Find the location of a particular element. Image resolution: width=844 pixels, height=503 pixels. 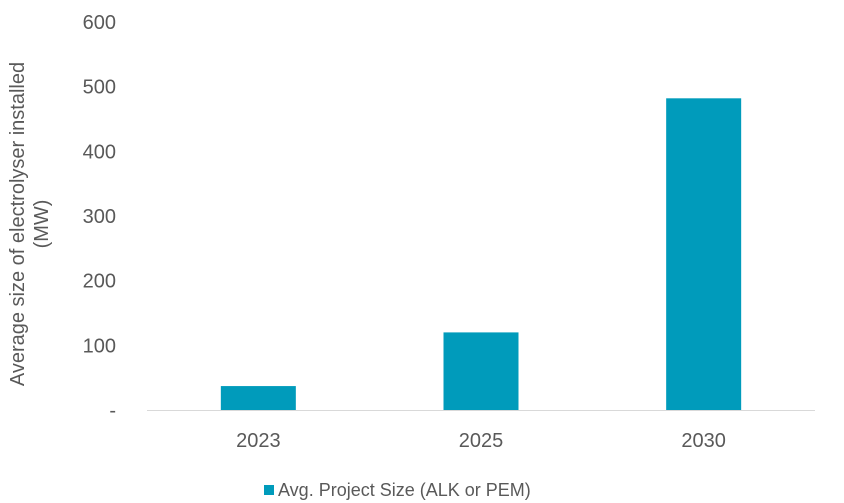

y-tick-label: 500 is located at coordinates (99, 88).